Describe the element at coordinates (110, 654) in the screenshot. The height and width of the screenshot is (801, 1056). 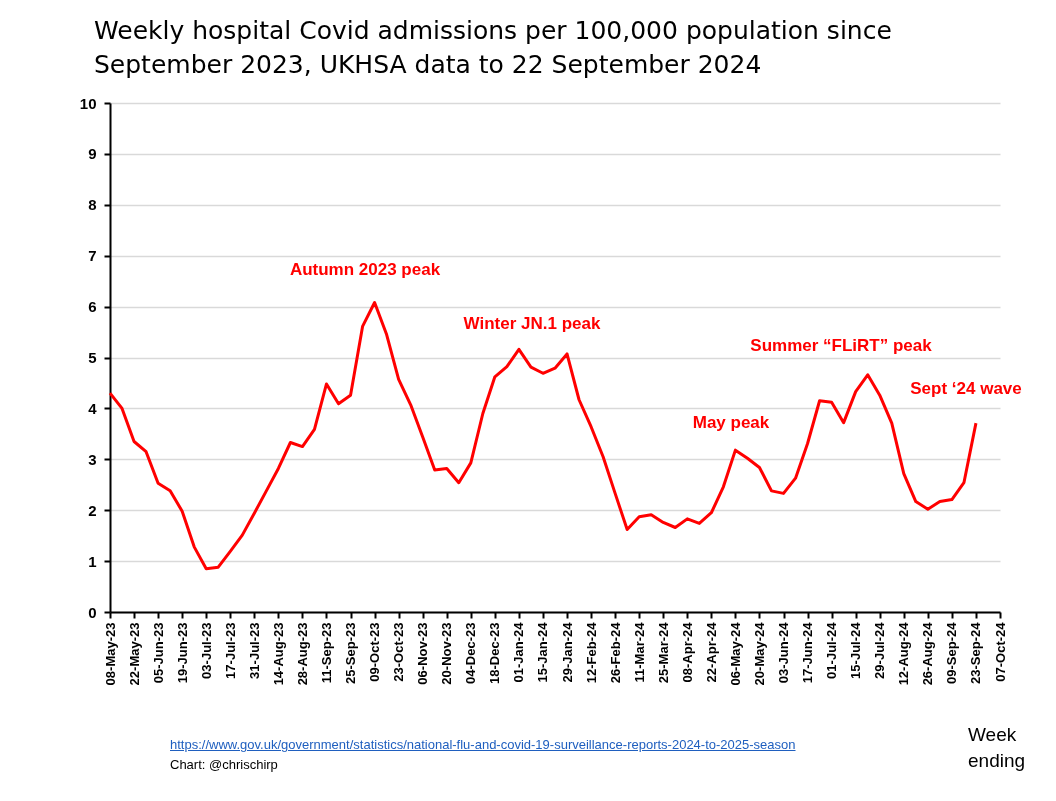
I see `x-tick-label: 08-May-23` at that location.